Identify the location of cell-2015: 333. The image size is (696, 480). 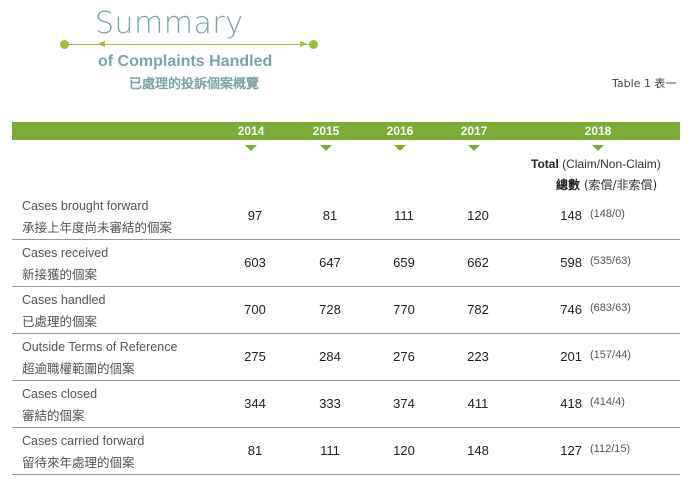
(330, 403).